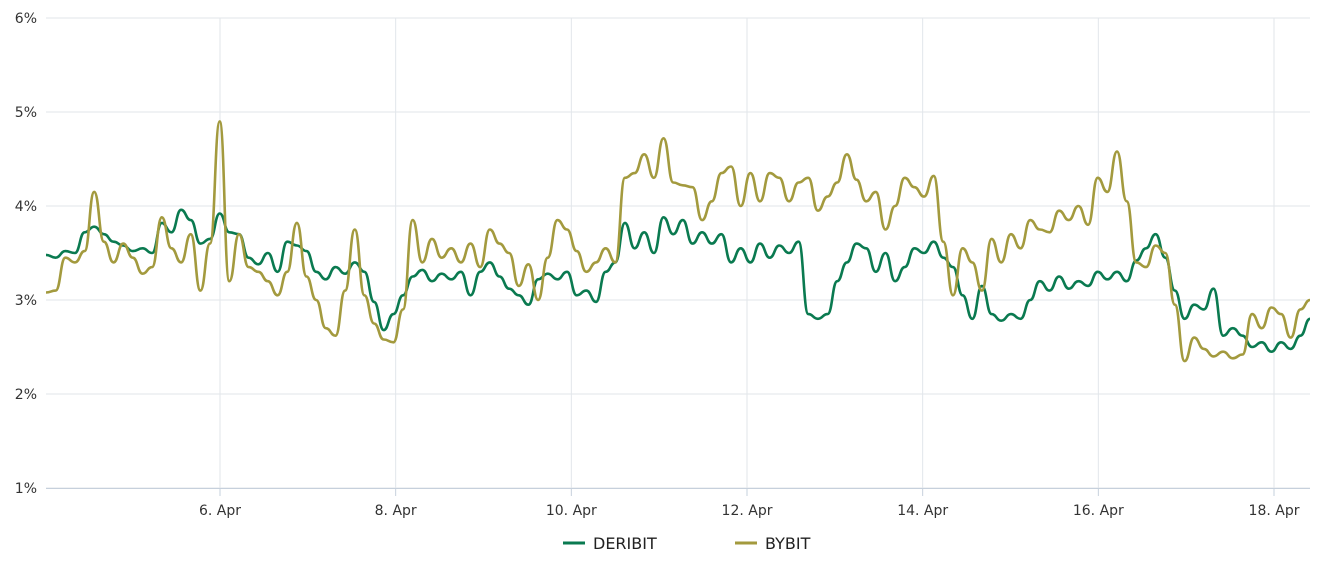  What do you see at coordinates (396, 511) in the screenshot?
I see `x-tick-label: 8. Apr` at bounding box center [396, 511].